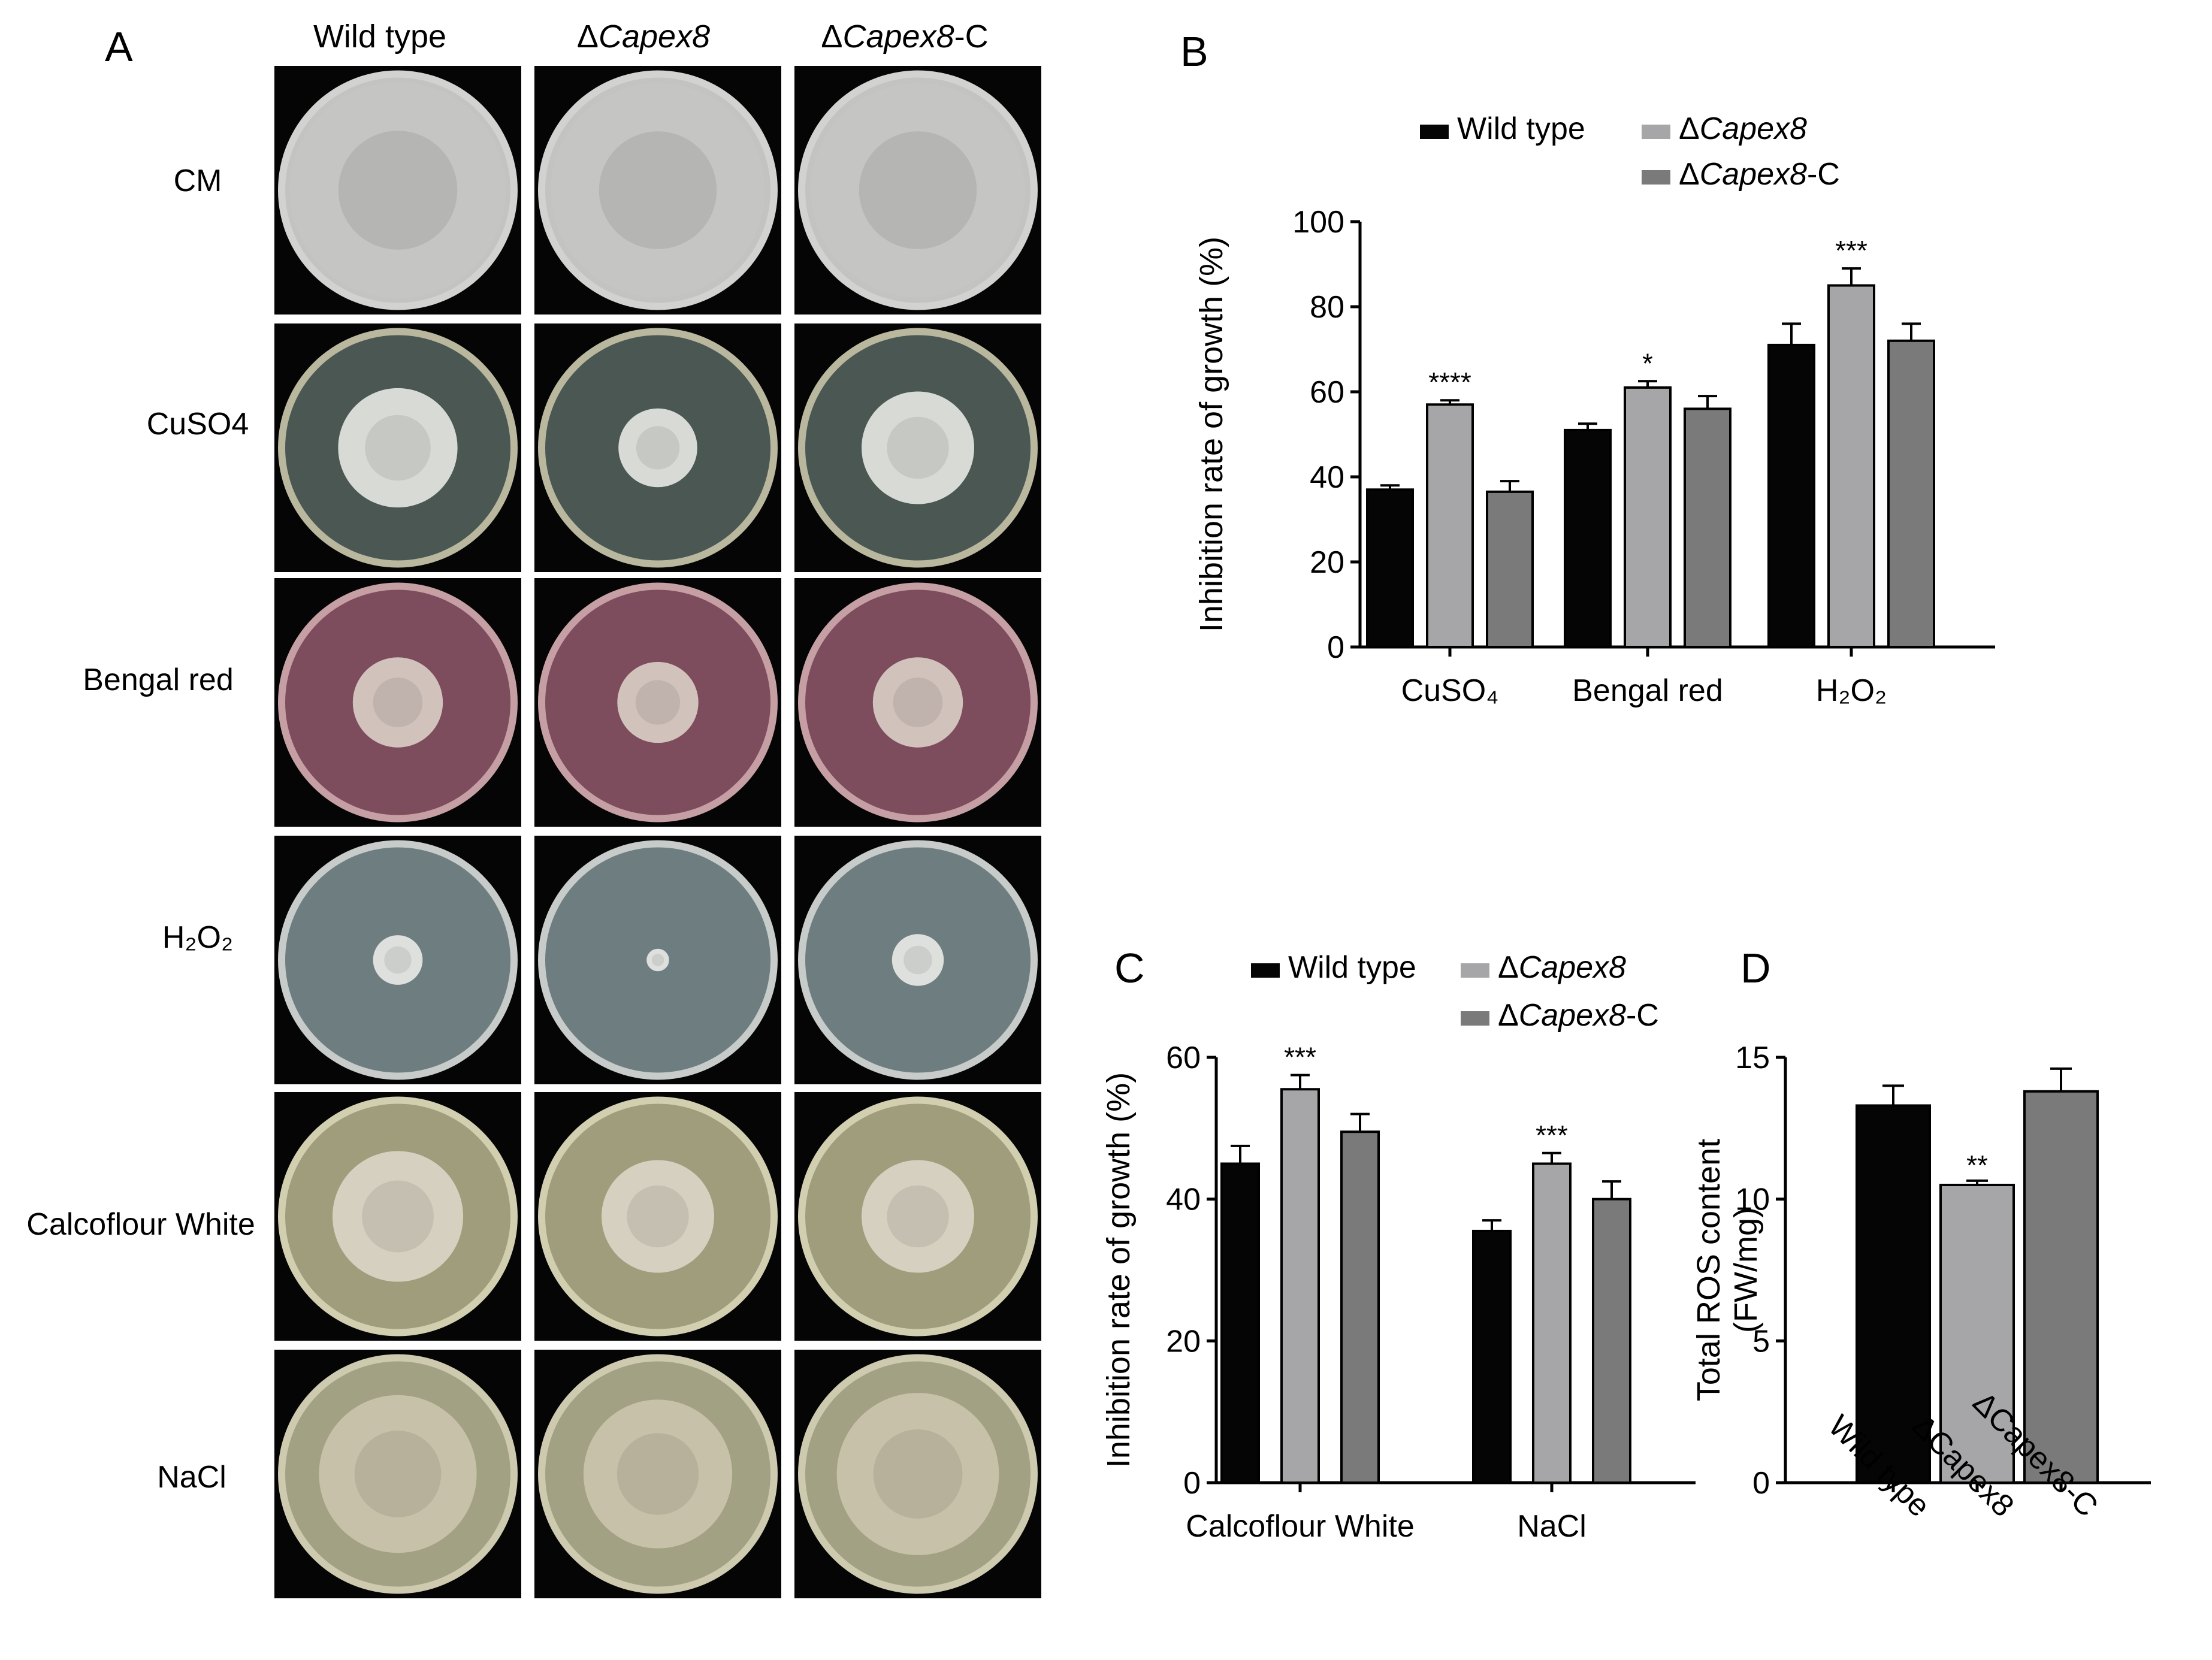 Image resolution: width=2212 pixels, height=1660 pixels. I want to click on y-tick-label: 100, so click(1318, 223).